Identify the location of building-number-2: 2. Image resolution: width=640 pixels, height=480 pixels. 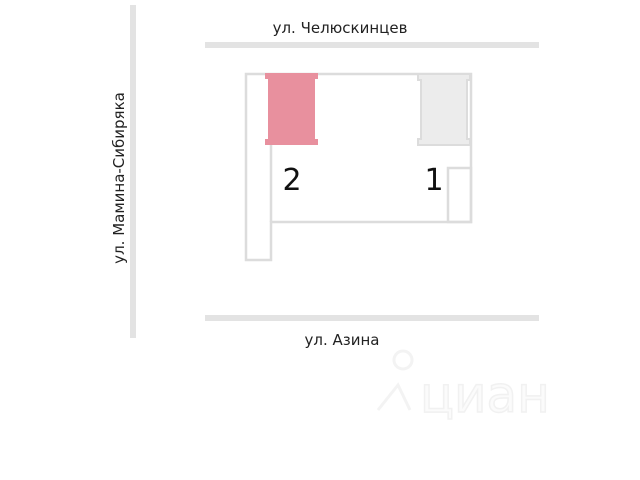
(291, 180).